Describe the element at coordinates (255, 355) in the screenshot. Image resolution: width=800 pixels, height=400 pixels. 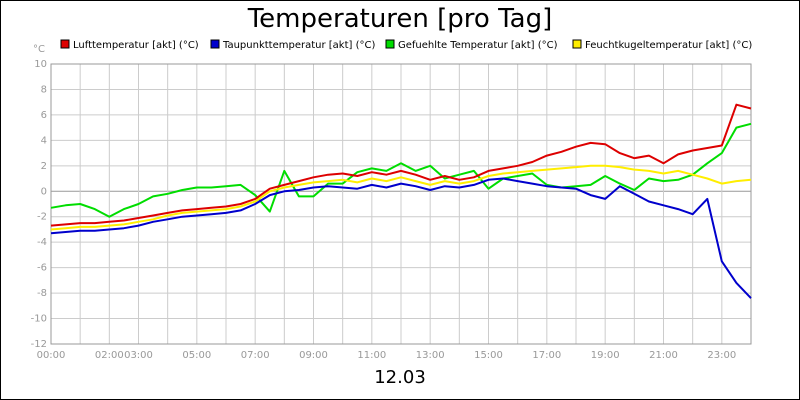
I see `x-tick-label: 07:00` at that location.